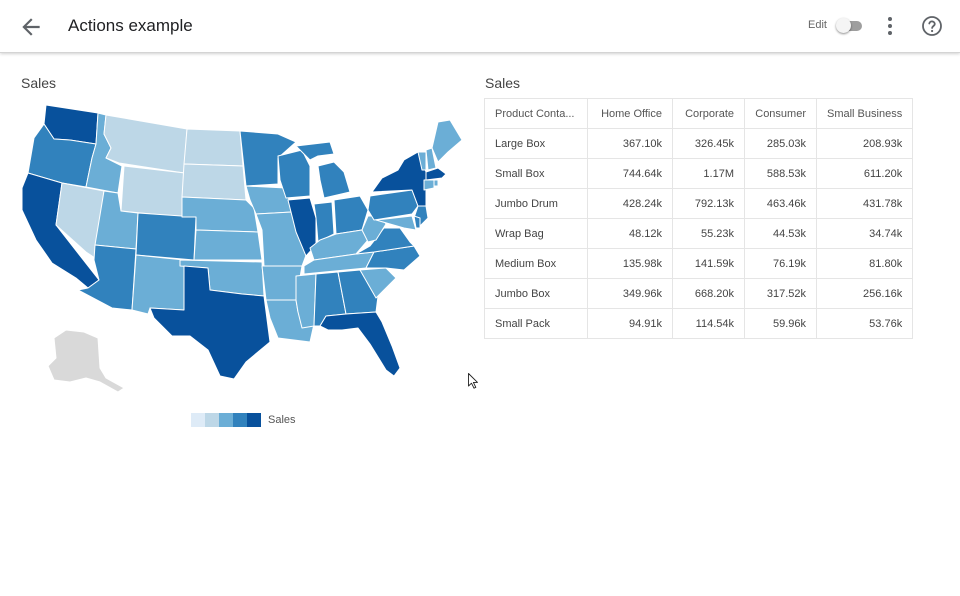 The image size is (960, 596). Describe the element at coordinates (708, 293) in the screenshot. I see `table-cell: 668.20k` at that location.